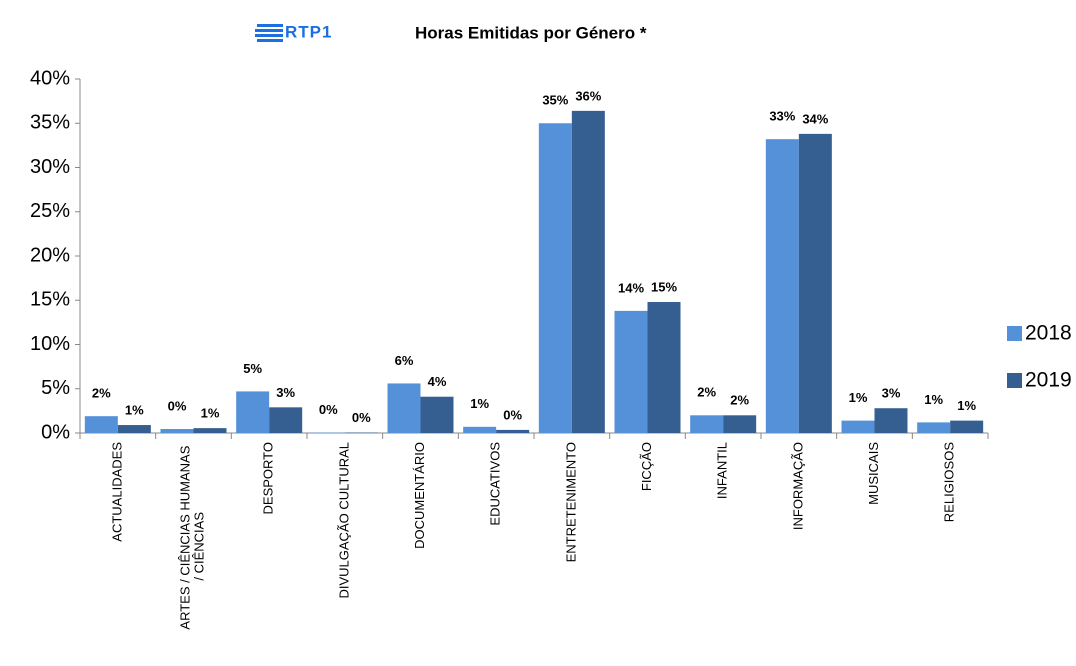 The width and height of the screenshot is (1076, 666). I want to click on y-tick-label: 40%, so click(50, 78).